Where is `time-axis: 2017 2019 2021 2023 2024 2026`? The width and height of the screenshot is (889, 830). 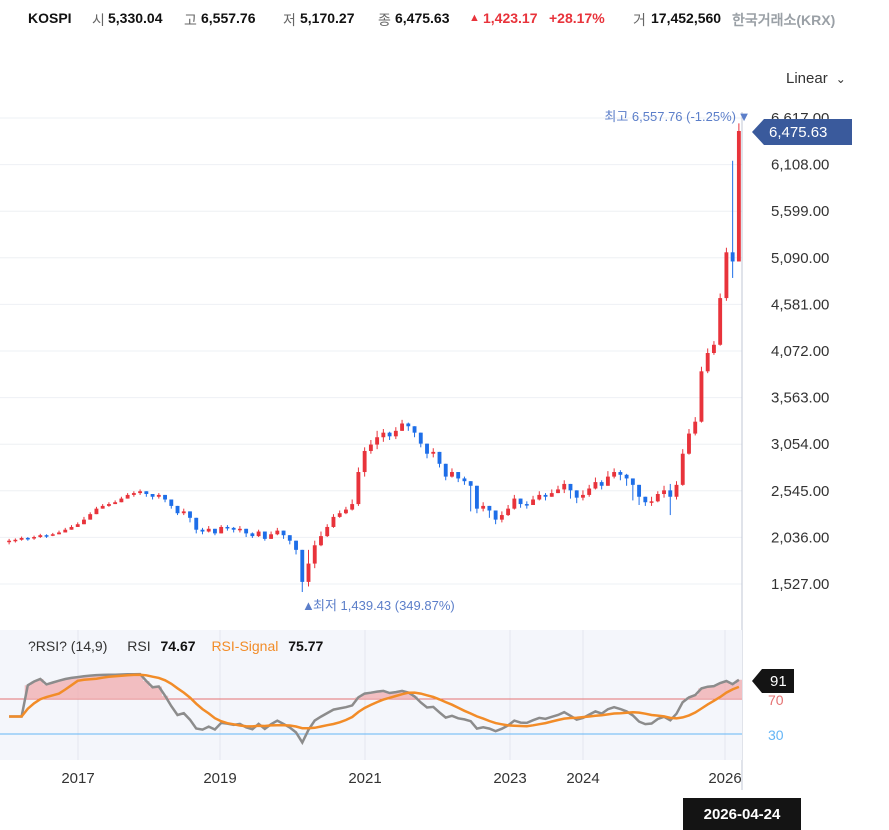
time-axis: 2017 2019 2021 2023 2024 2026 is located at coordinates (401, 778).